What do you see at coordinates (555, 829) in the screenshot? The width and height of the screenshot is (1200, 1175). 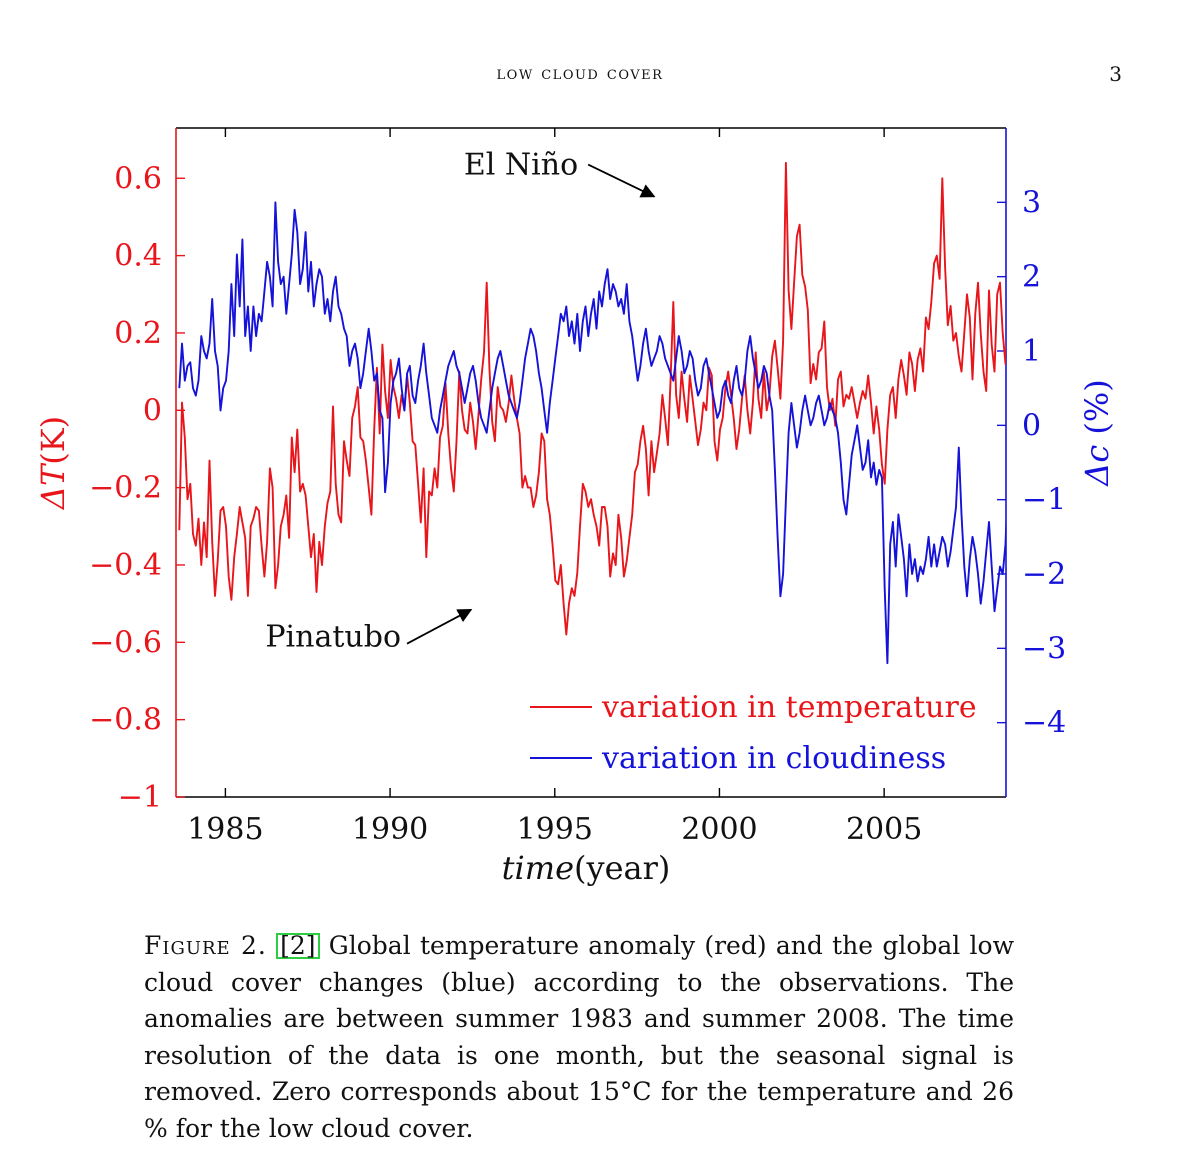 I see `x-tick-label: 1995` at bounding box center [555, 829].